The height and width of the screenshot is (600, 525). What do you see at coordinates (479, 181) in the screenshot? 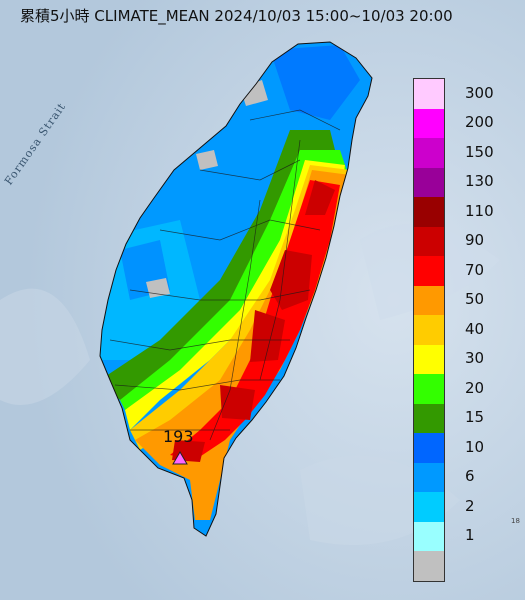
I see `legend-label: 130` at bounding box center [479, 181].